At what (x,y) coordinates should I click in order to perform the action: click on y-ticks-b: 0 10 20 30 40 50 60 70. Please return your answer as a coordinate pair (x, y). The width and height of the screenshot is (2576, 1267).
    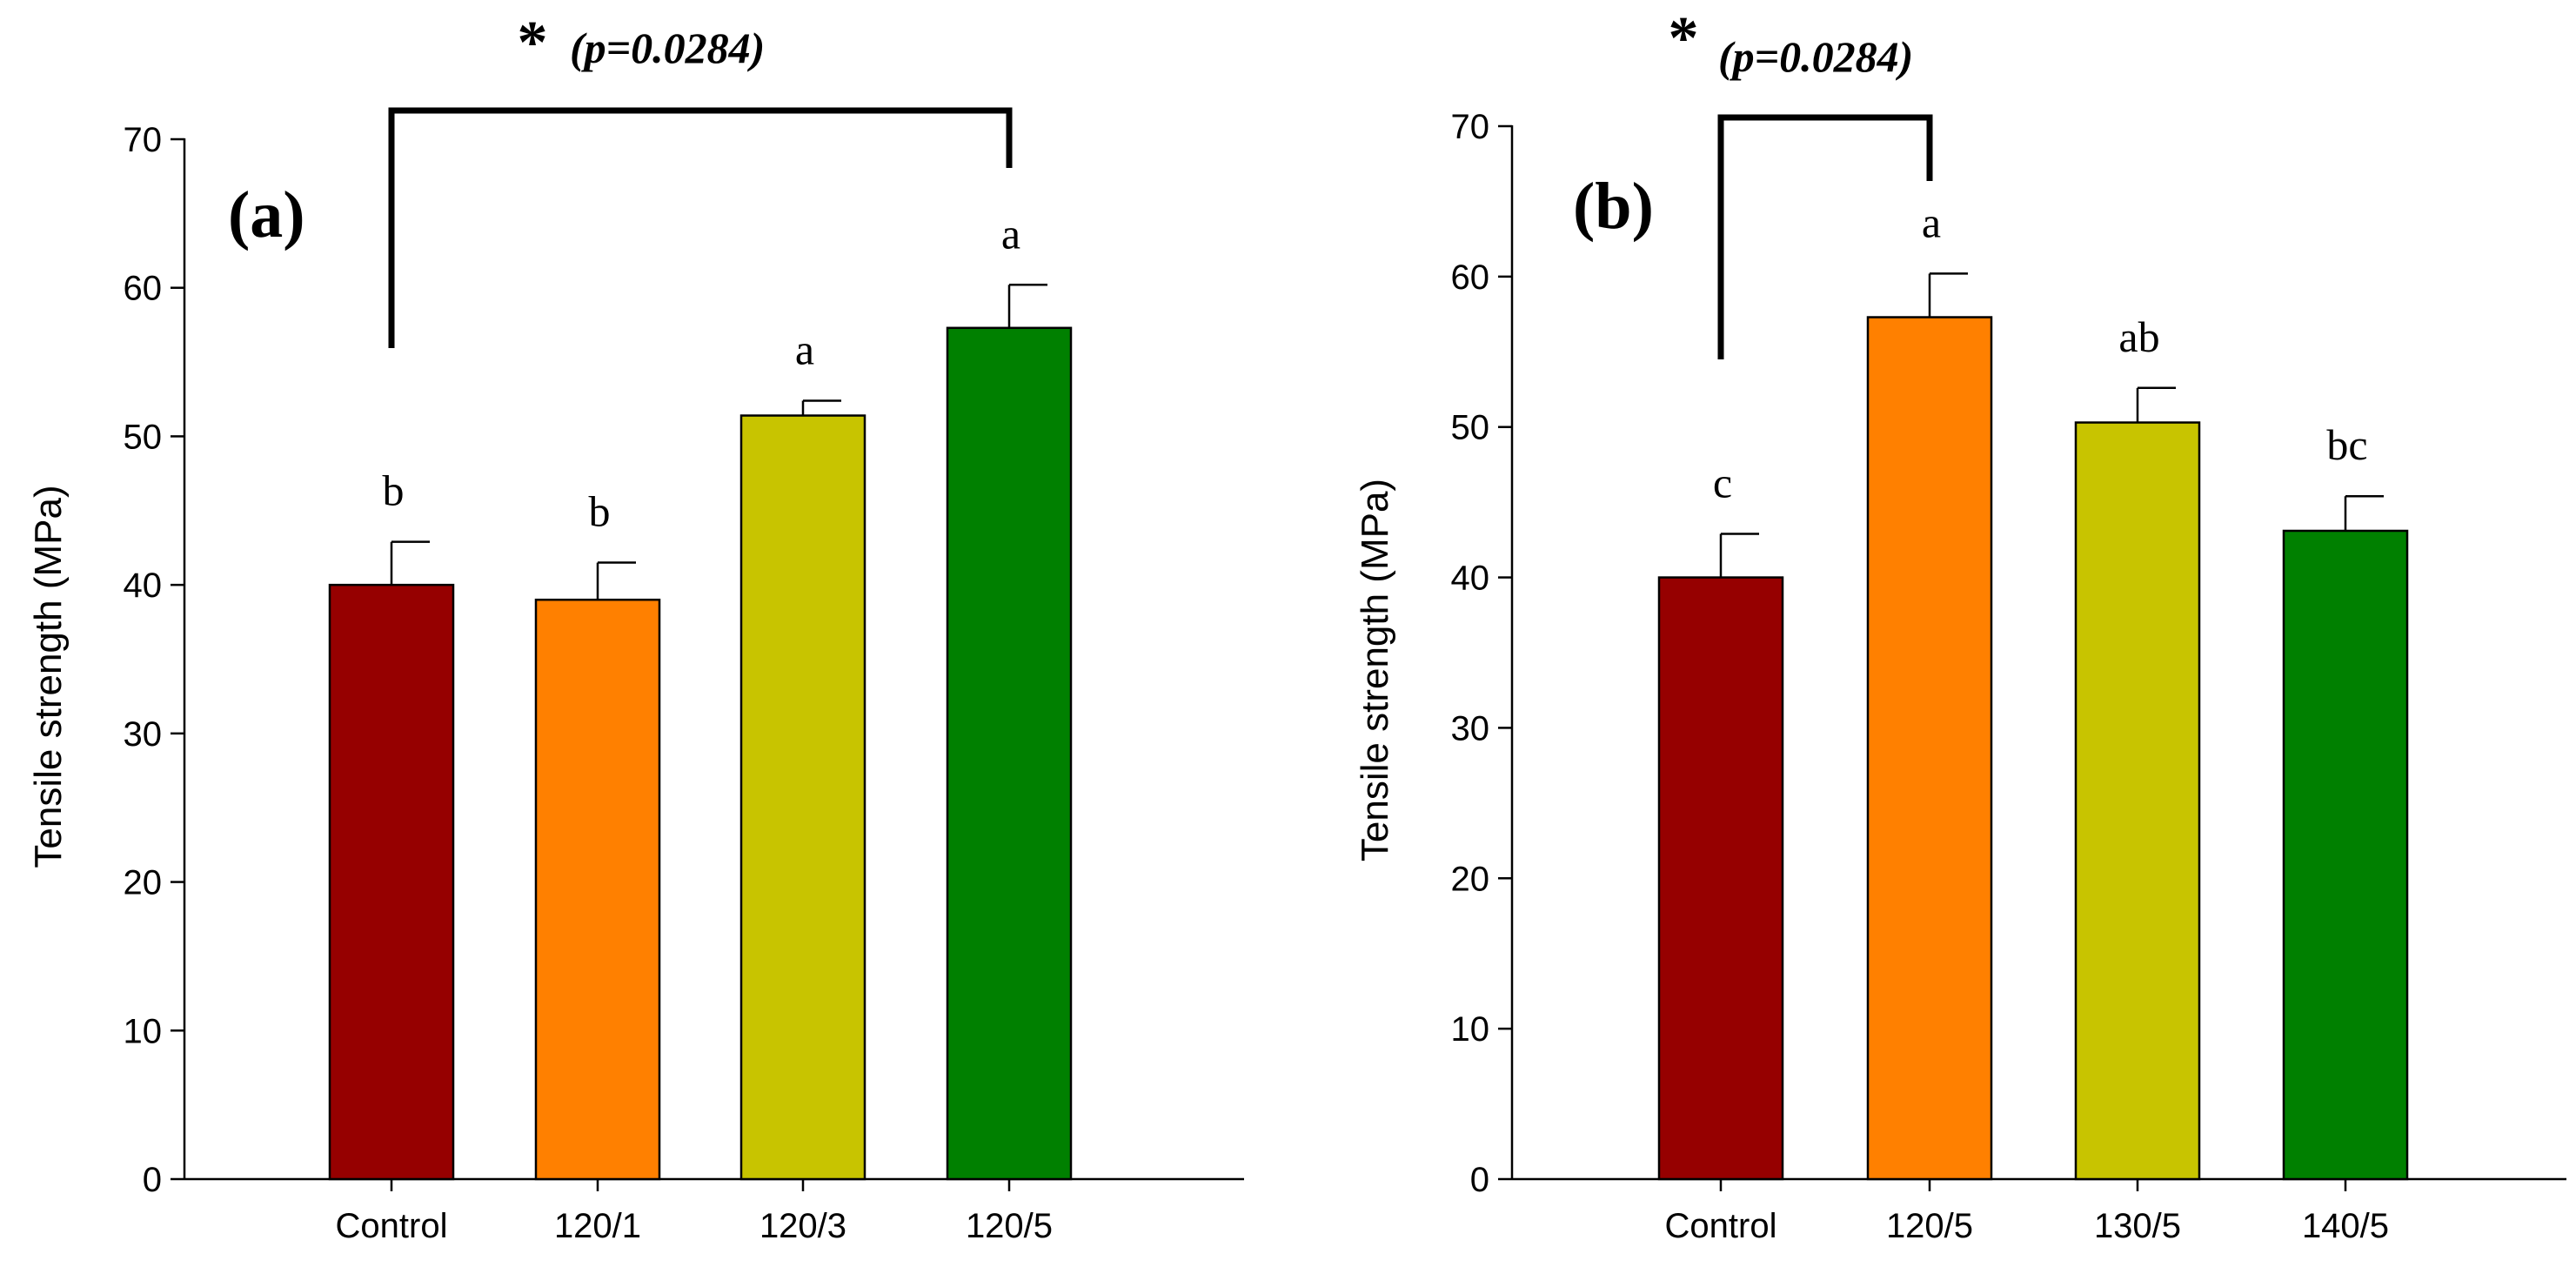
    Looking at the image, I should click on (1481, 653).